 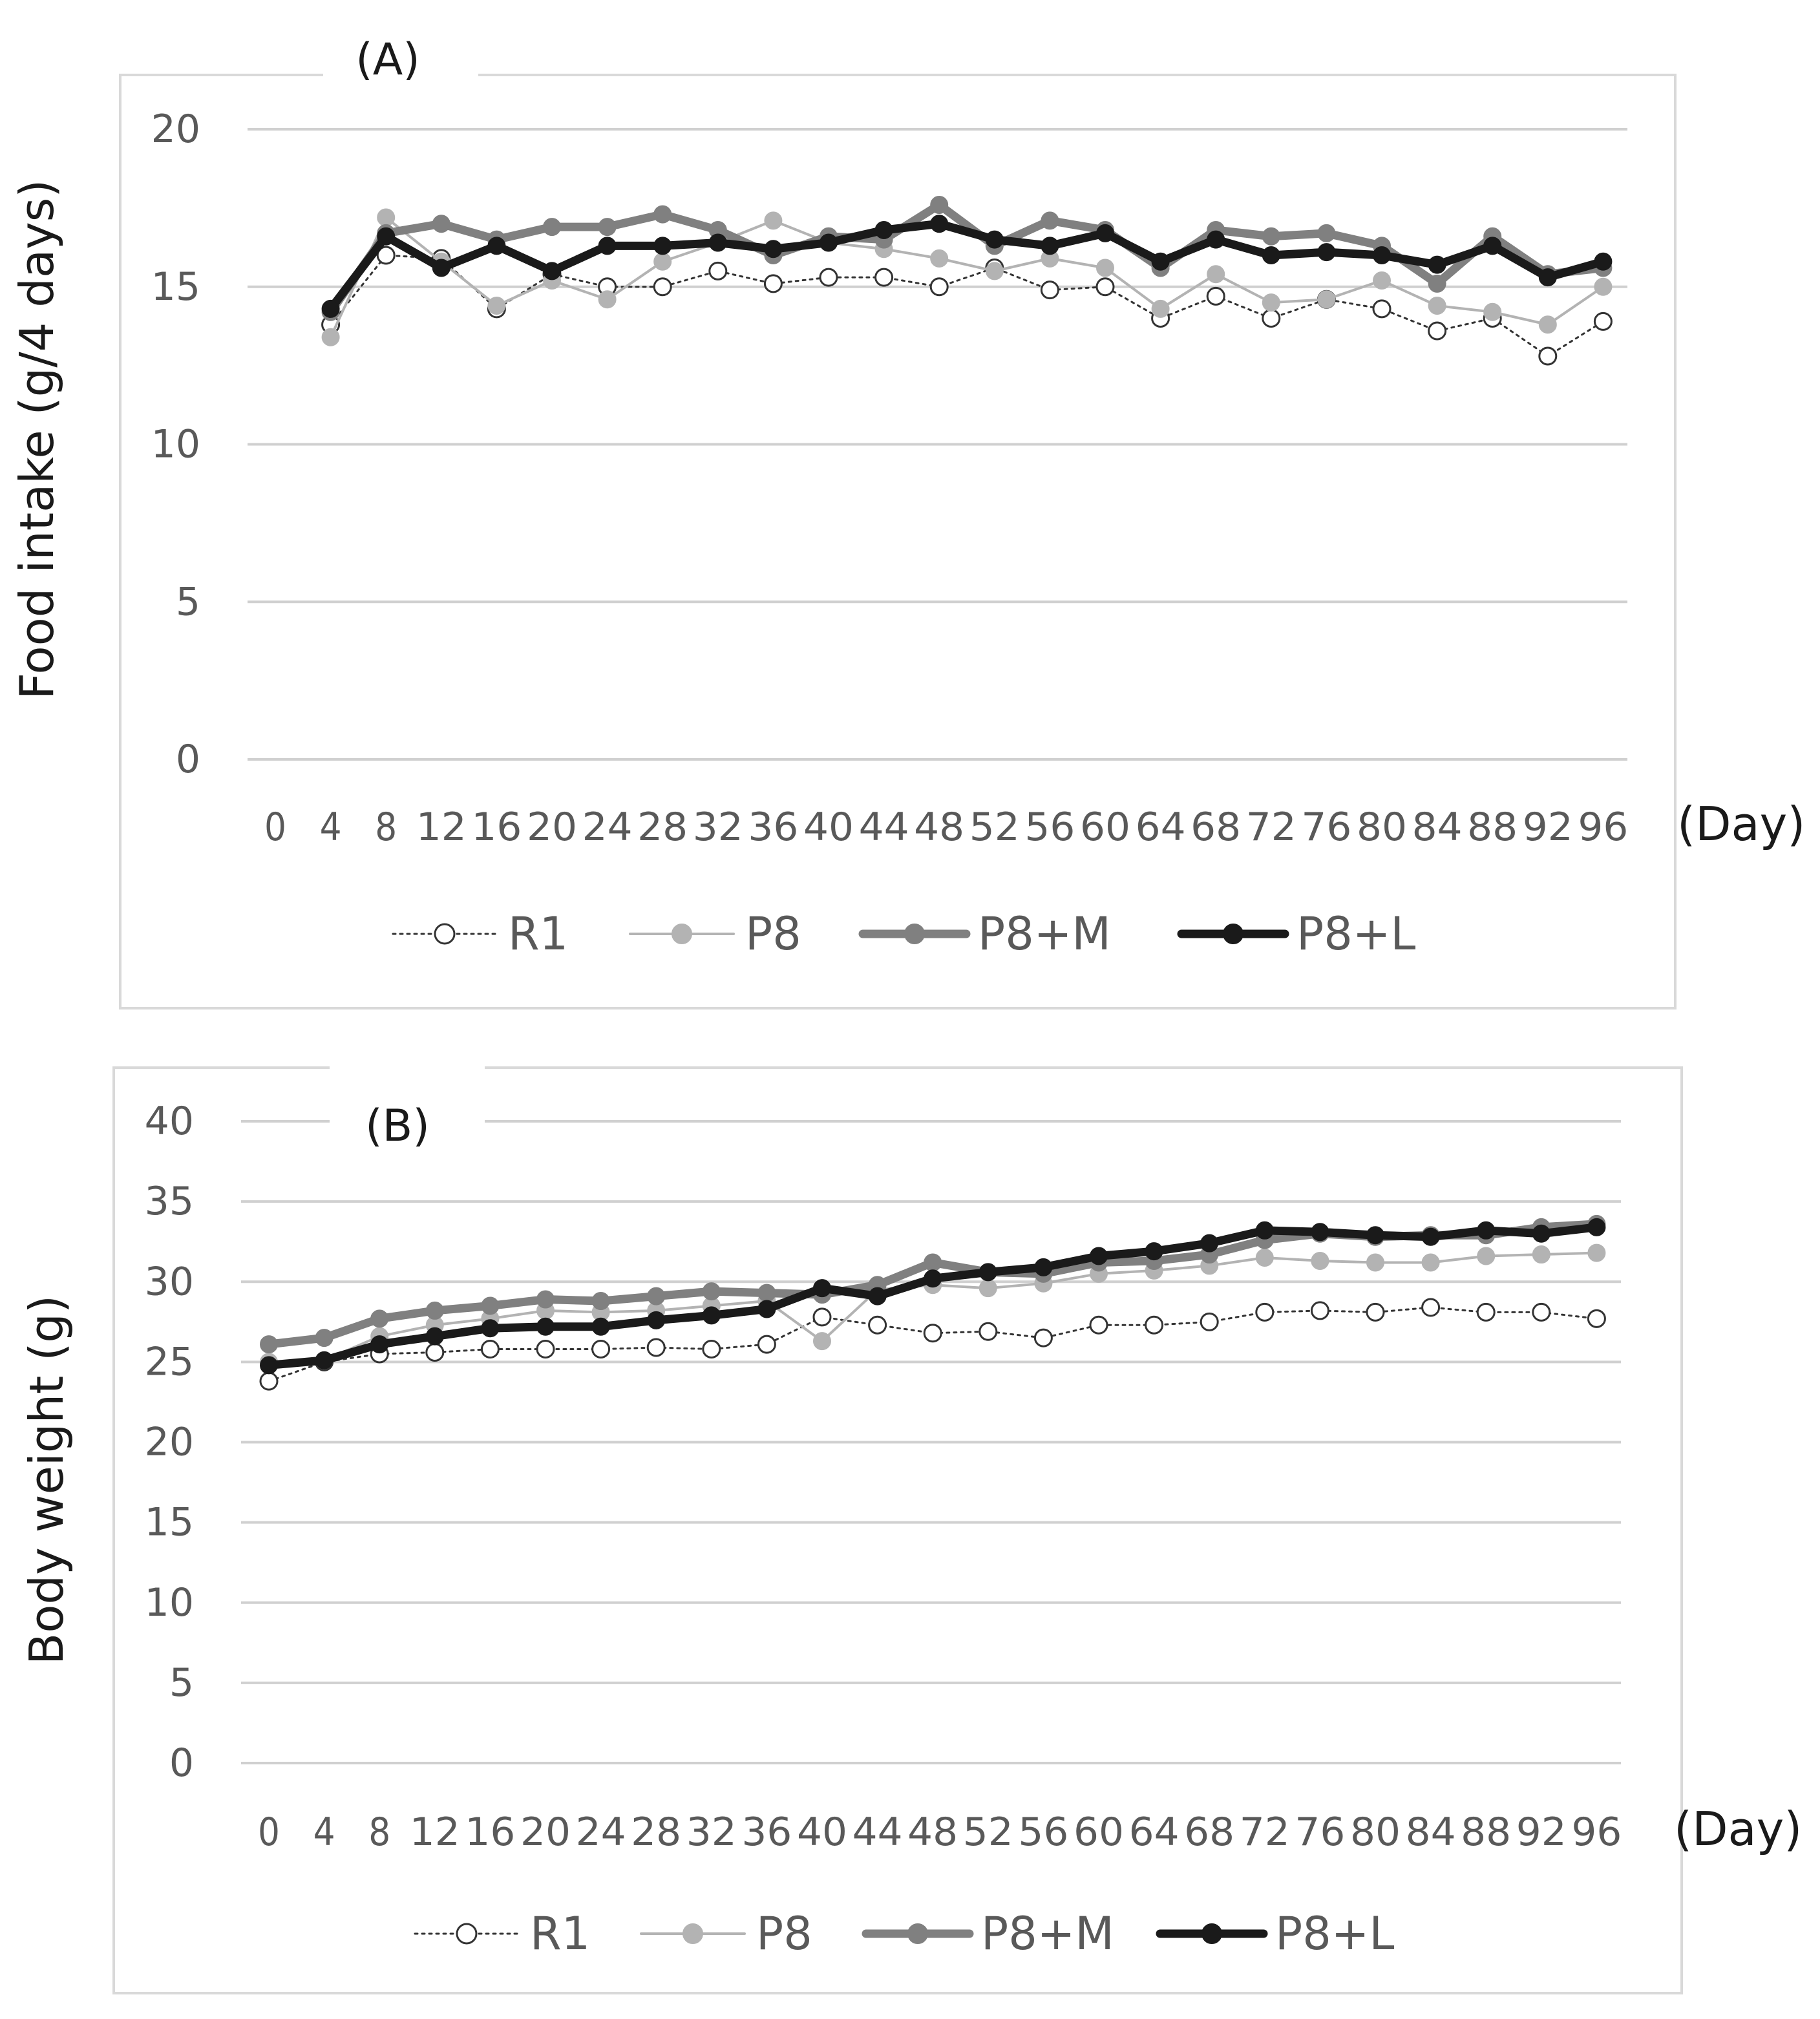 What do you see at coordinates (1548, 827) in the screenshot?
I see `x-tick-label: 92` at bounding box center [1548, 827].